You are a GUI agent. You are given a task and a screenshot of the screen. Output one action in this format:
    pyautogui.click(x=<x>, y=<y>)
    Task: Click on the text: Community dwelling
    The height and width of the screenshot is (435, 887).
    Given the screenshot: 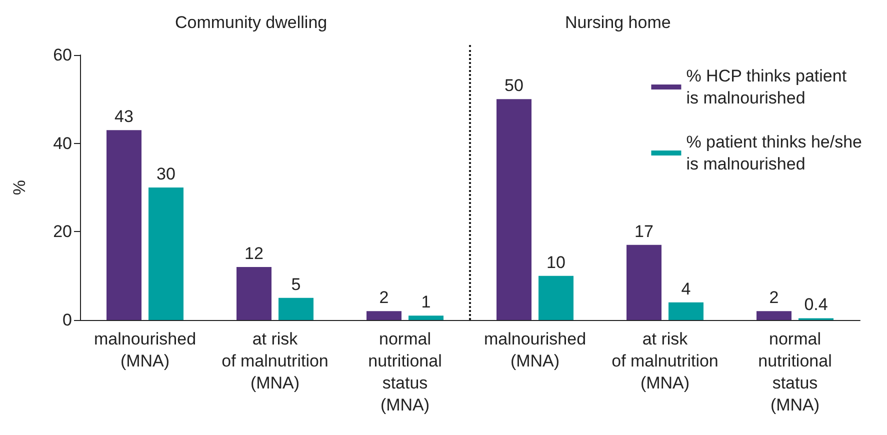 What is the action you would take?
    pyautogui.click(x=251, y=22)
    